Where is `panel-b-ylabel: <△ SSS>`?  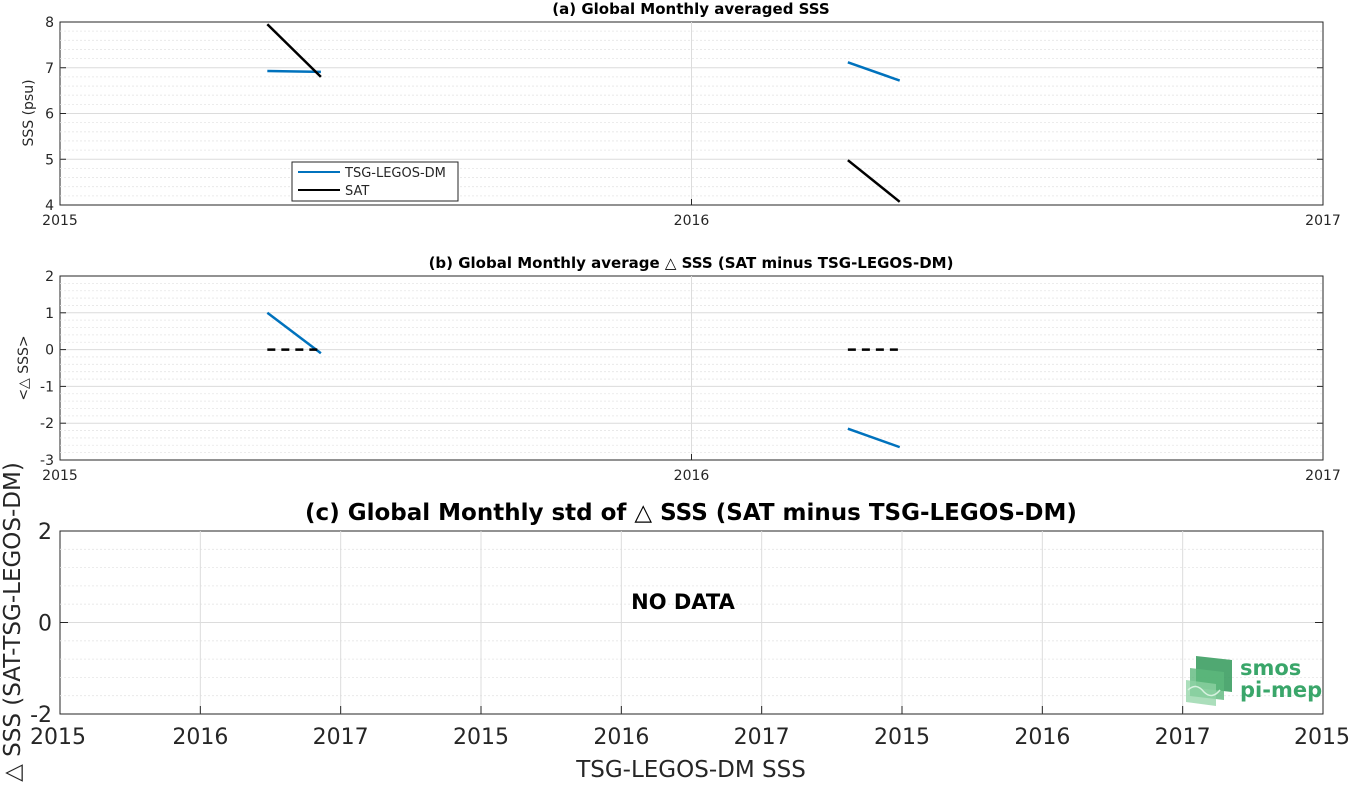
panel-b-ylabel: <△ SSS> is located at coordinates (24, 367).